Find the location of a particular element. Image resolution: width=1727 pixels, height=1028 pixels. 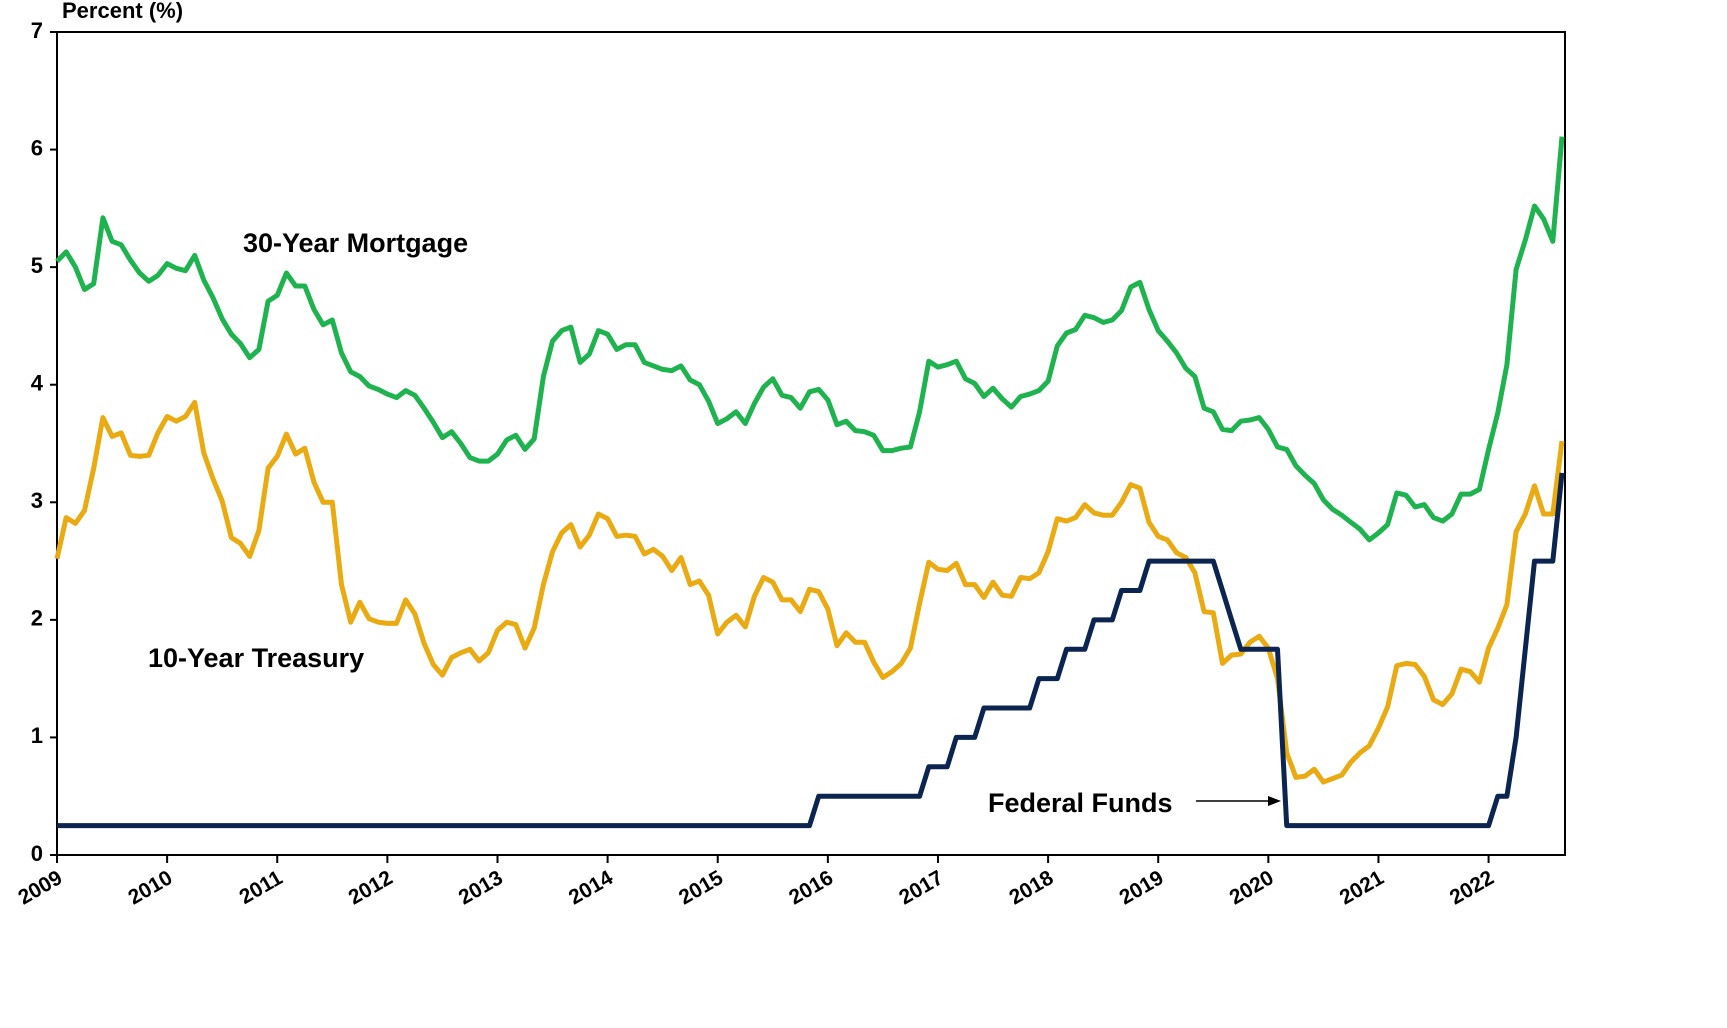

x-tick-label: 2016 is located at coordinates (811, 887).